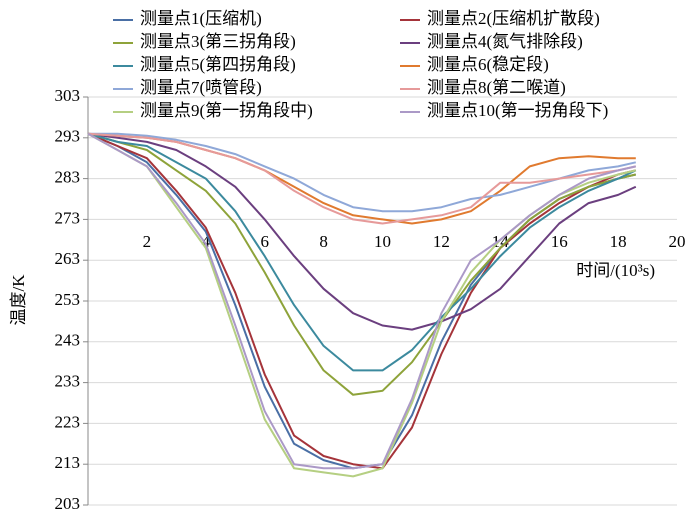 The width and height of the screenshot is (700, 524). I want to click on x-tick-label: 20, so click(677, 241).